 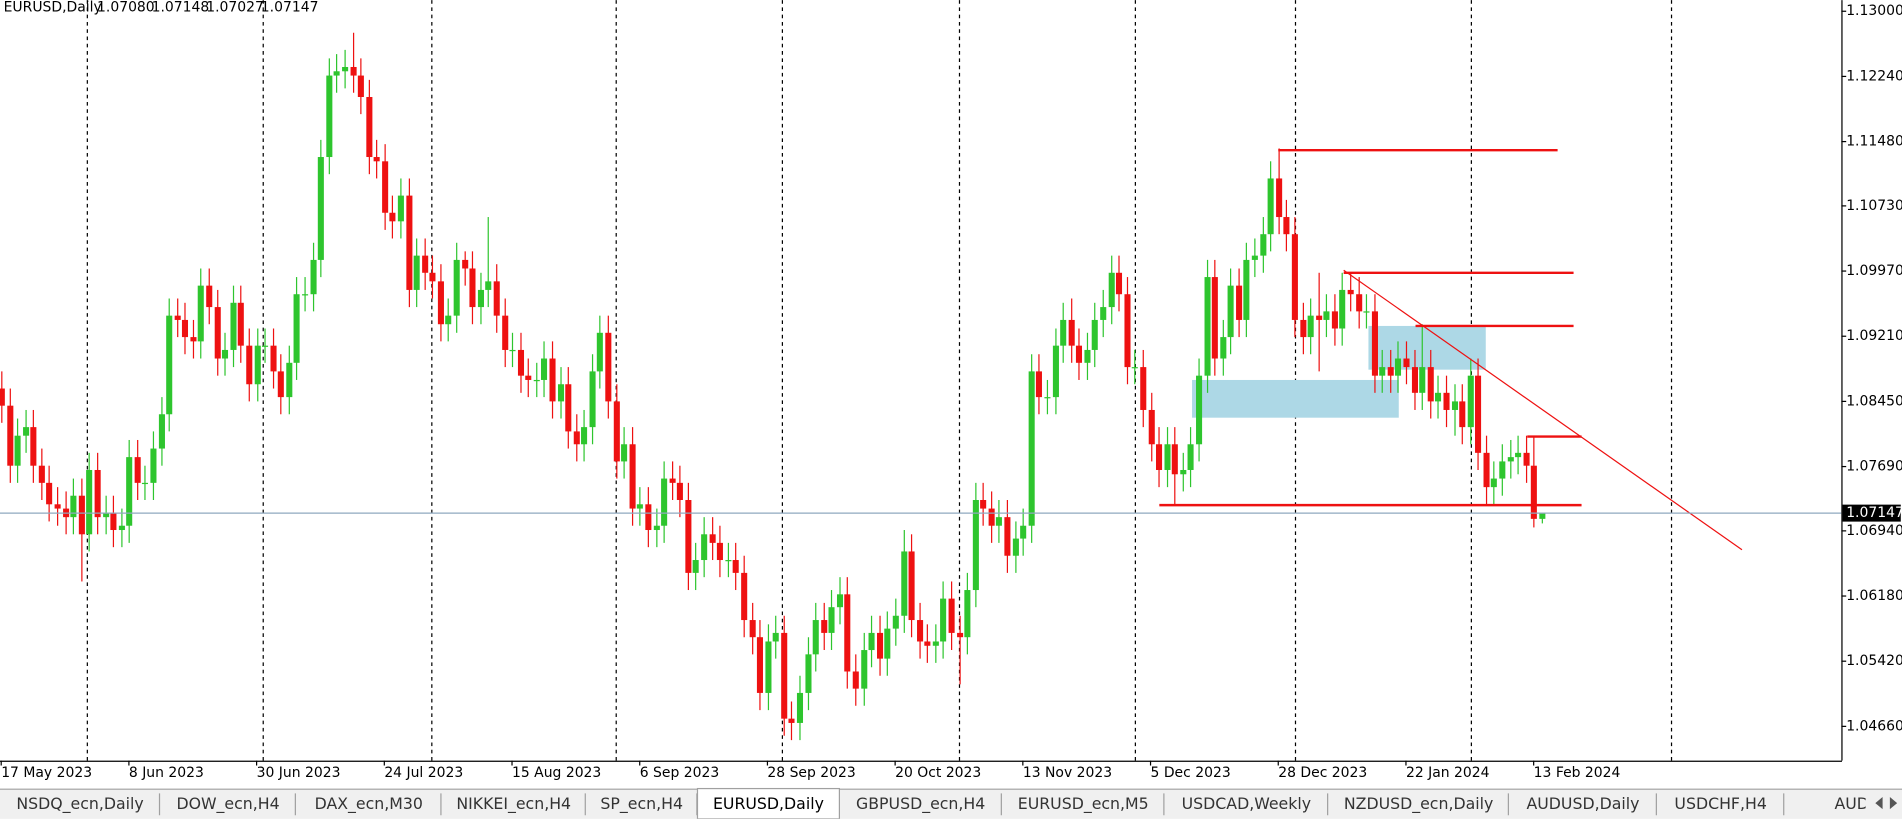 What do you see at coordinates (1246, 803) in the screenshot?
I see `tab-label: USDCAD,Weekly` at bounding box center [1246, 803].